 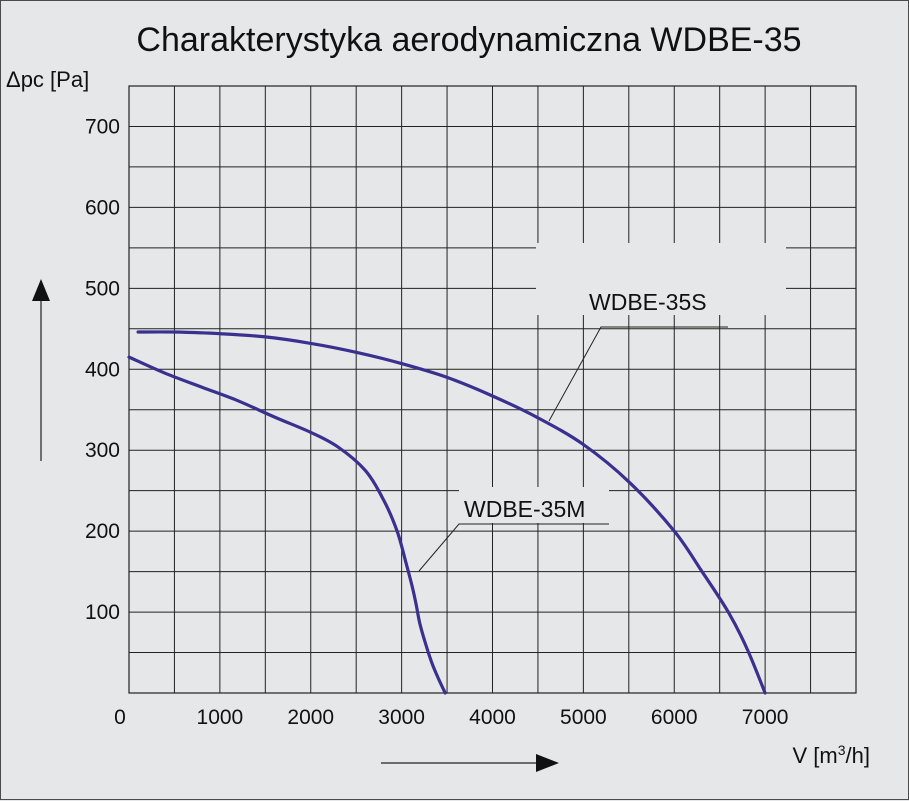 I want to click on x-tick-label: 0, so click(x=120, y=717).